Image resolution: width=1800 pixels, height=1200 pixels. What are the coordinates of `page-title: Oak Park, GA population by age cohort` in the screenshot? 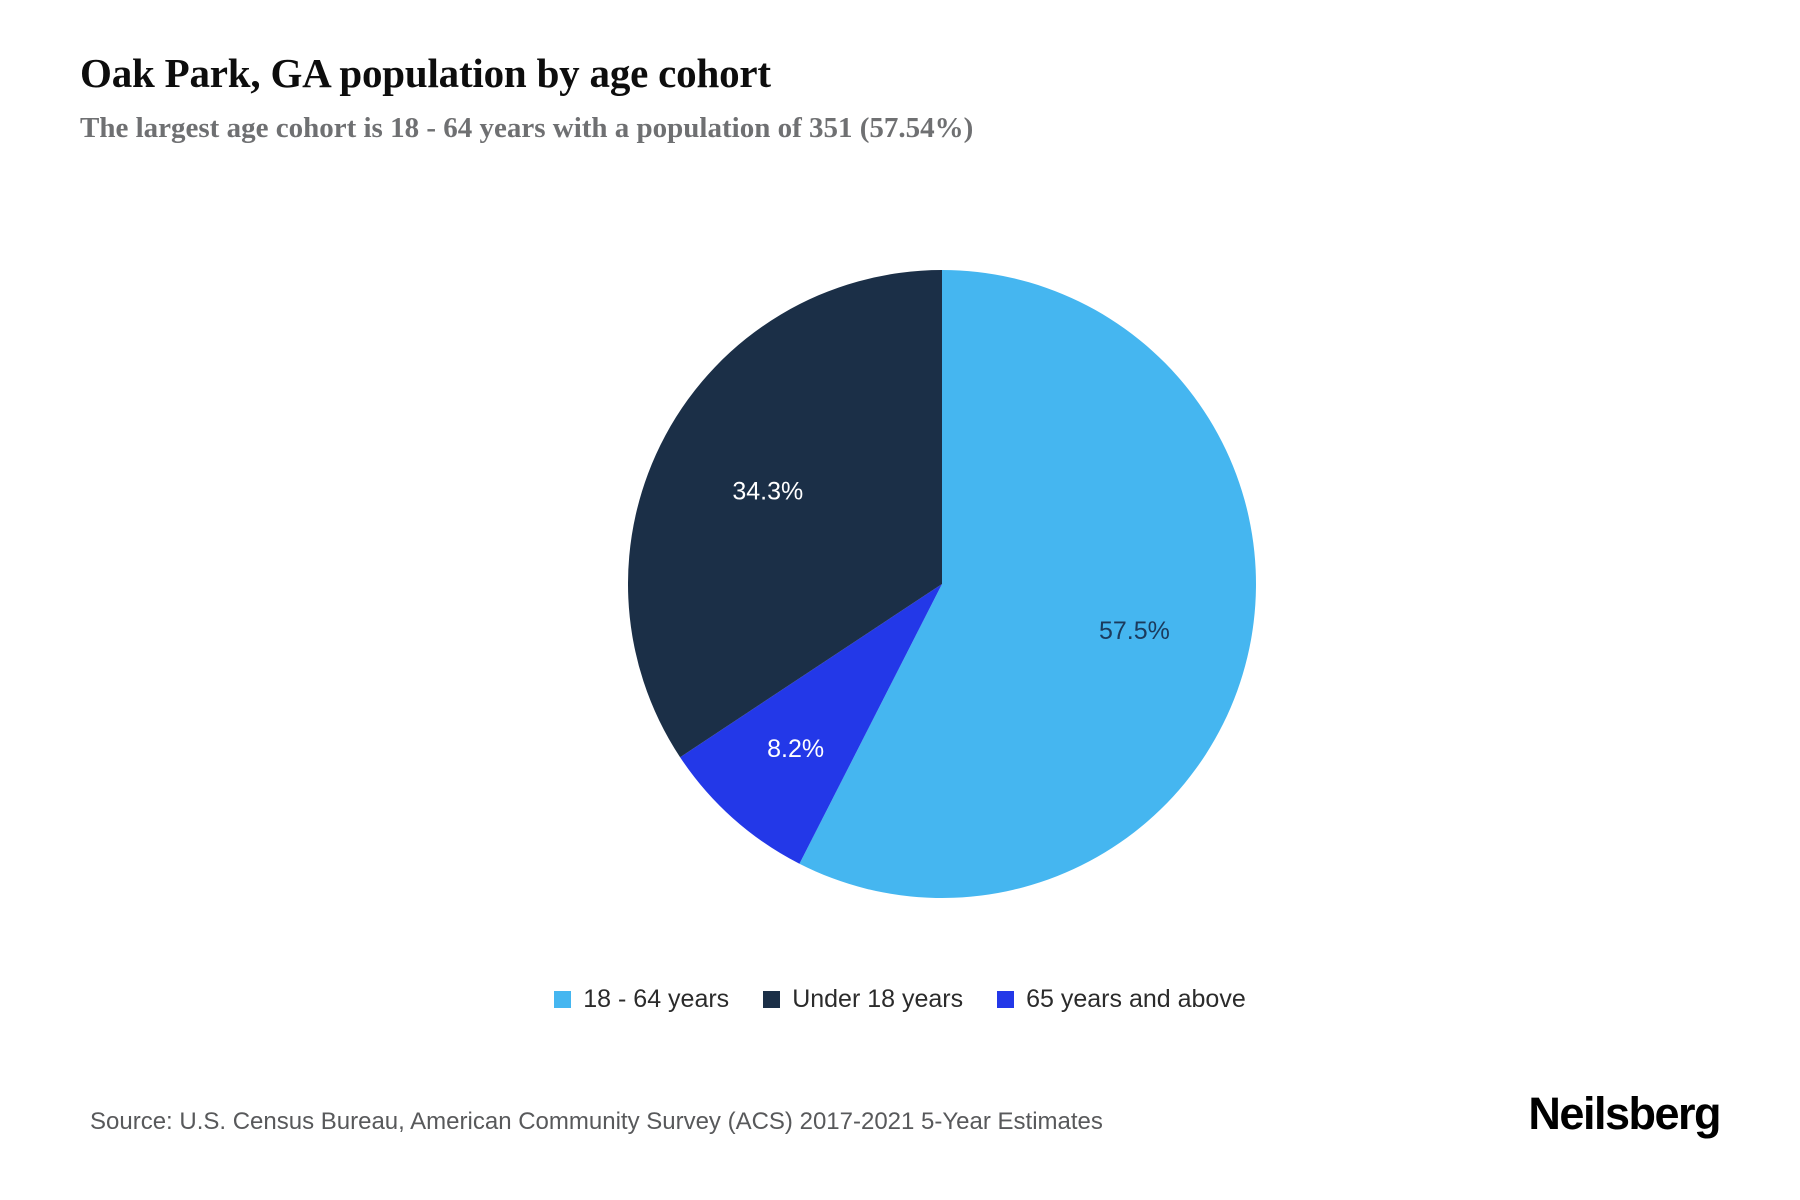 It's located at (425, 73).